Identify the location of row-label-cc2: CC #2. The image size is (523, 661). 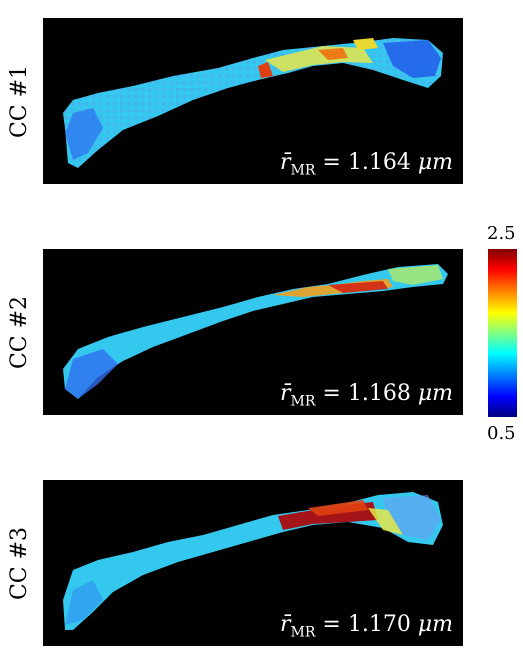
(20, 332).